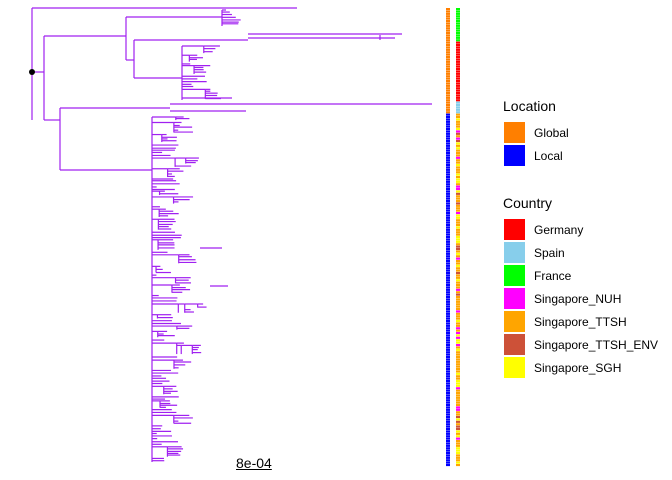  What do you see at coordinates (32, 72) in the screenshot?
I see `root-node` at bounding box center [32, 72].